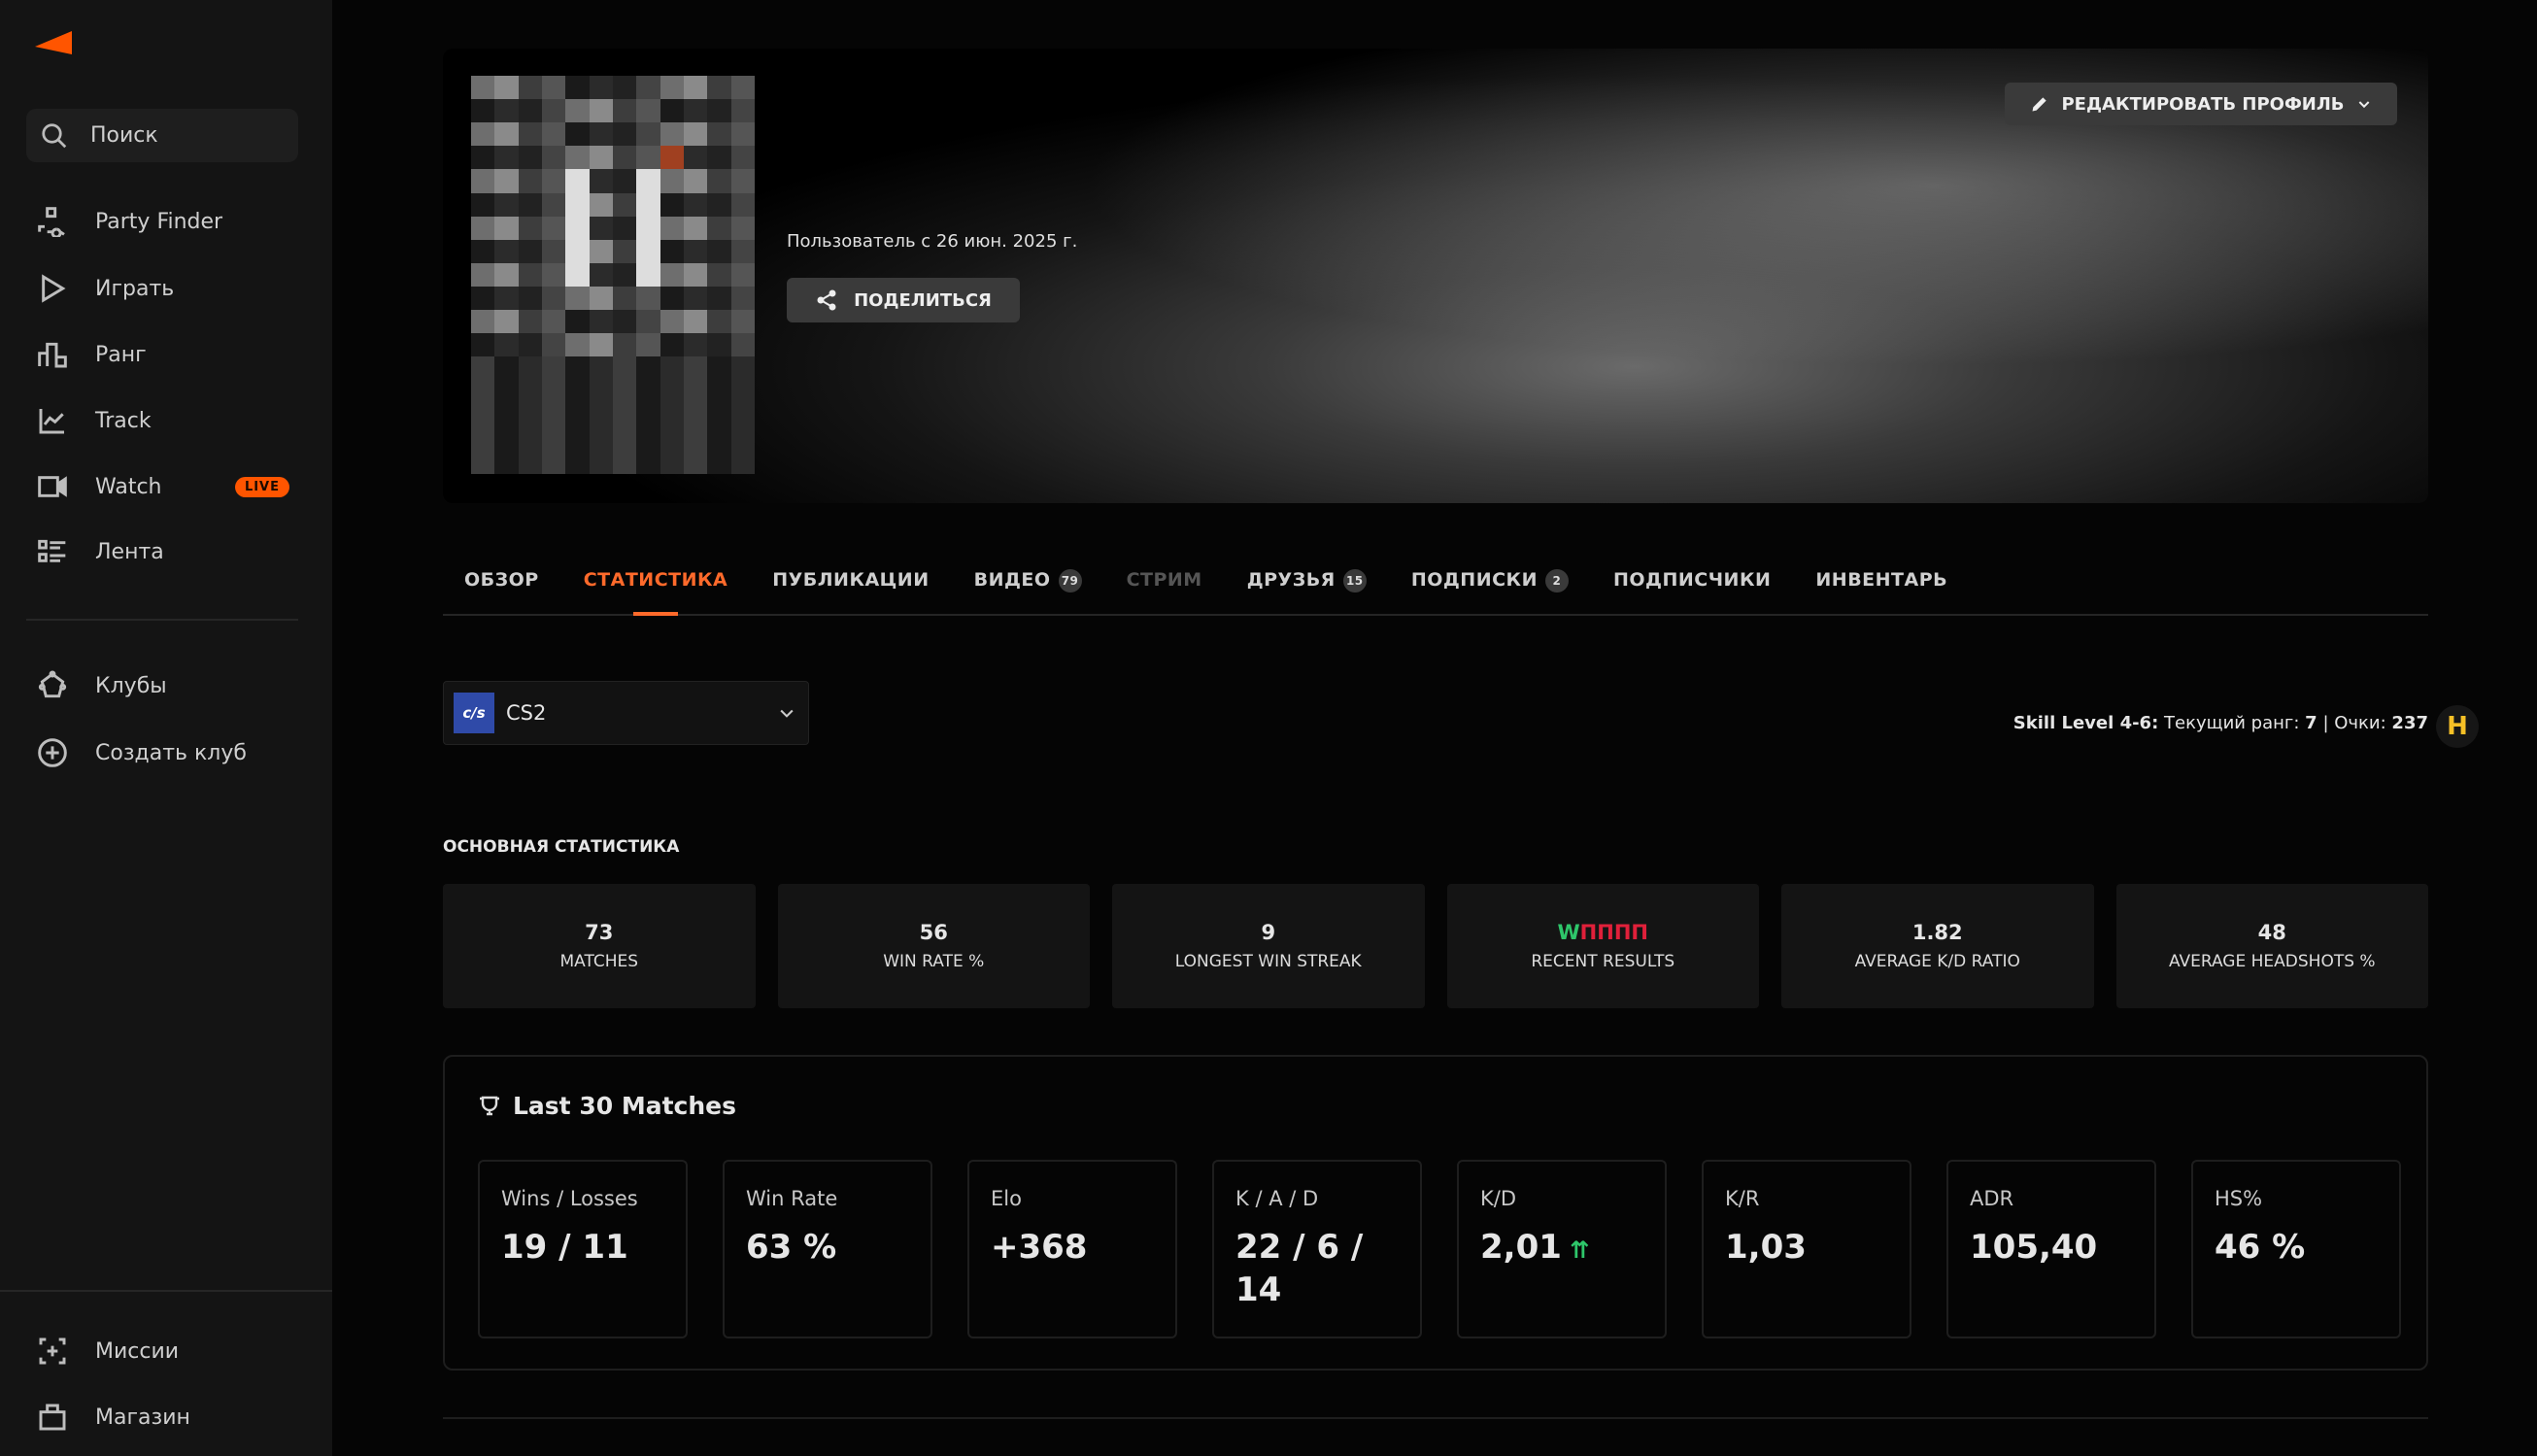 This screenshot has width=2537, height=1456. Describe the element at coordinates (1164, 580) in the screenshot. I see `tab-label: СТРИМ` at that location.